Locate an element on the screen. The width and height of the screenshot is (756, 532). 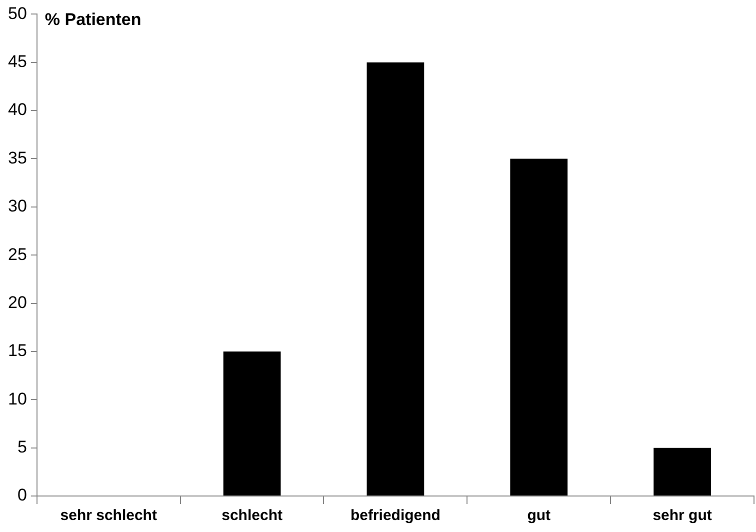
y-tick-label: 35 is located at coordinates (17, 158).